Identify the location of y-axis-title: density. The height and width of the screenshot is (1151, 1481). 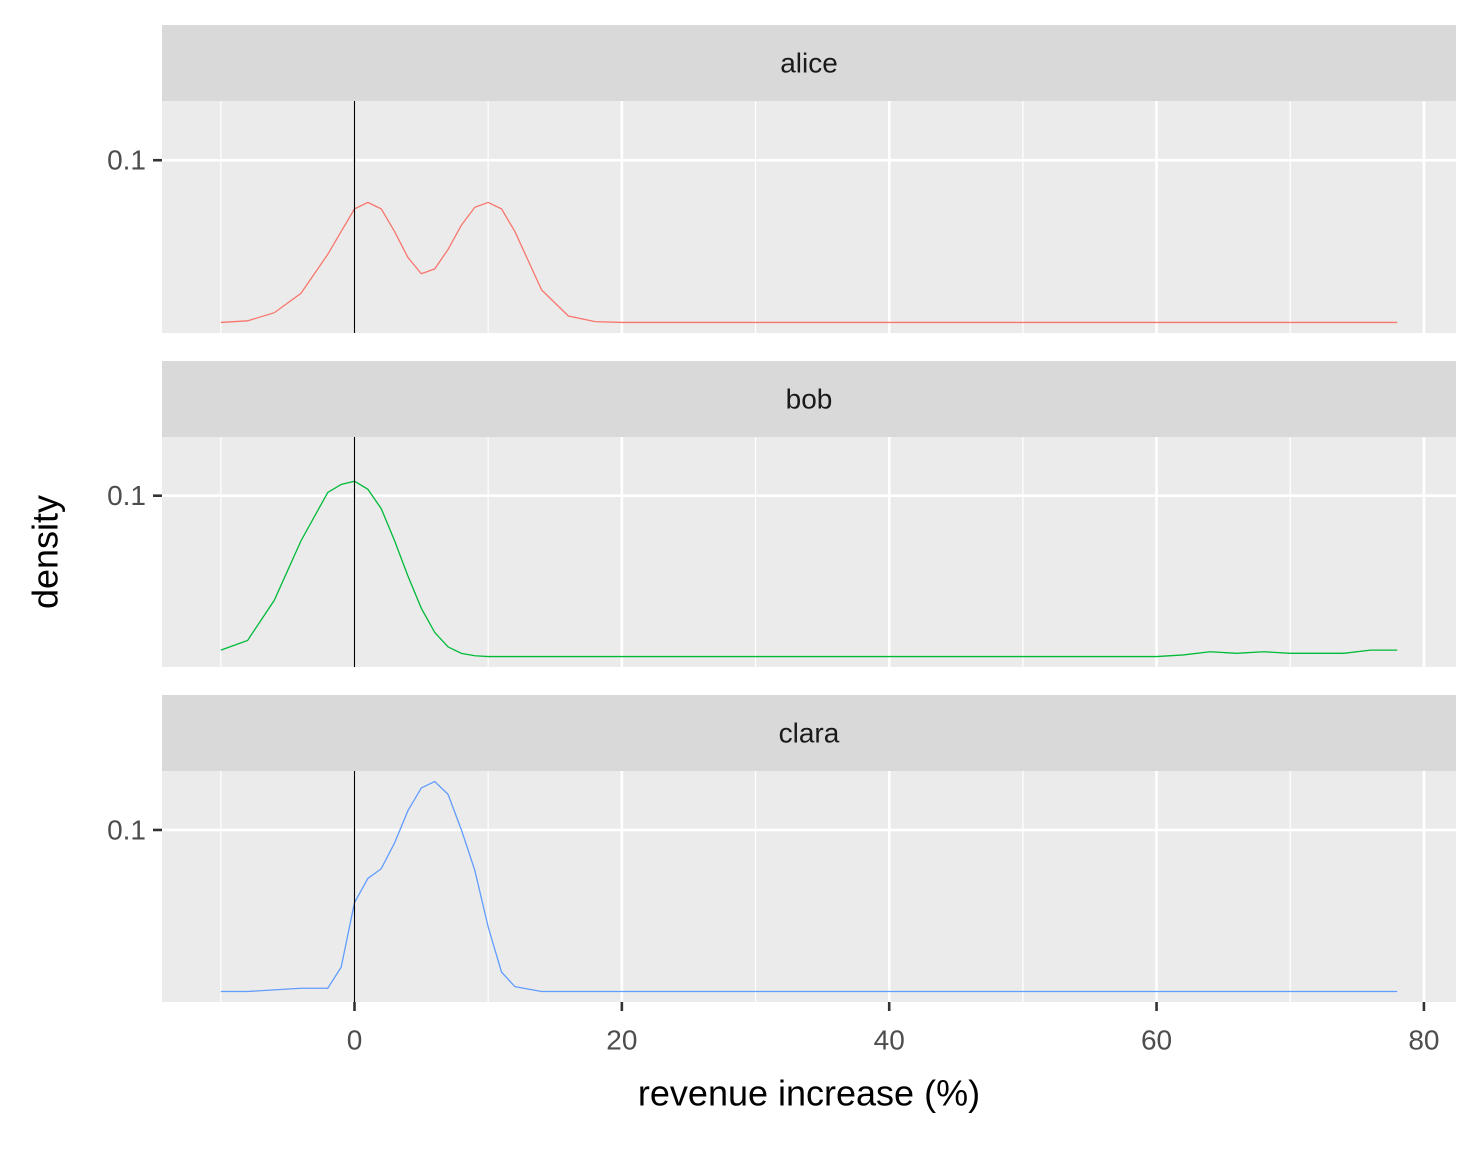
(45, 552).